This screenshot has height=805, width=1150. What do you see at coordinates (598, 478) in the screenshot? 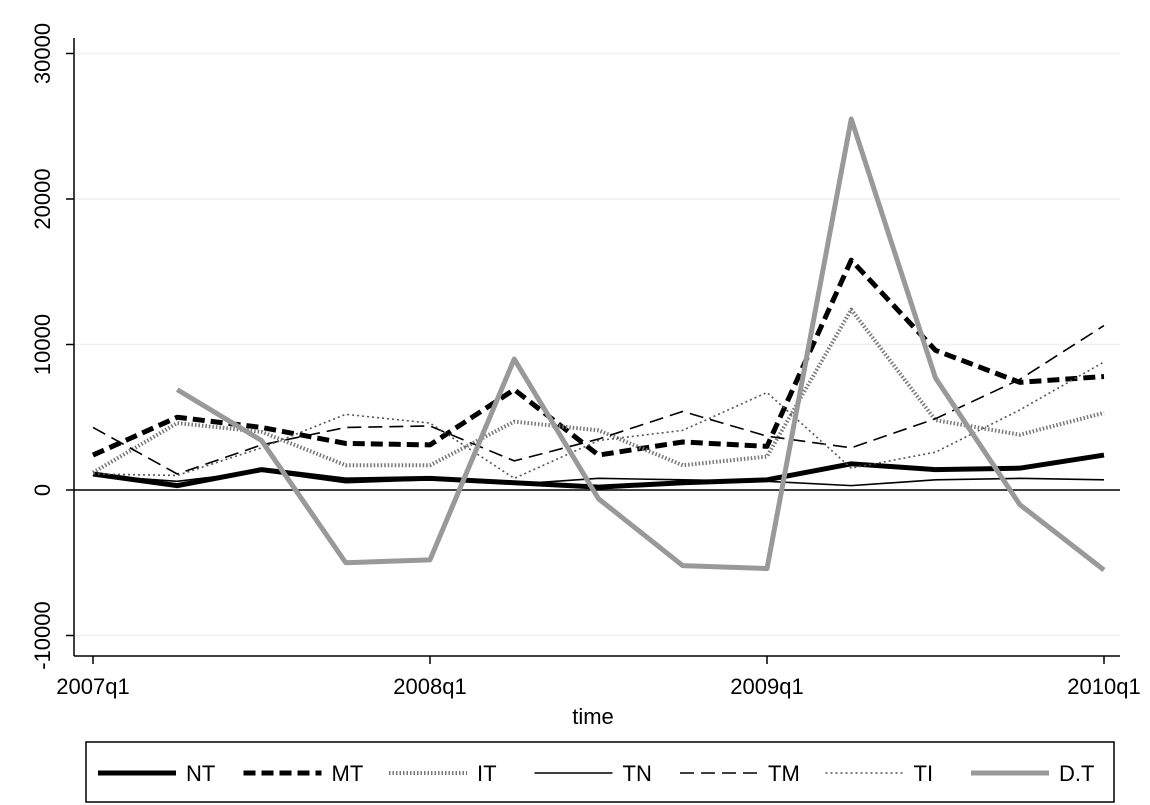
I see `series-line-tn` at bounding box center [598, 478].